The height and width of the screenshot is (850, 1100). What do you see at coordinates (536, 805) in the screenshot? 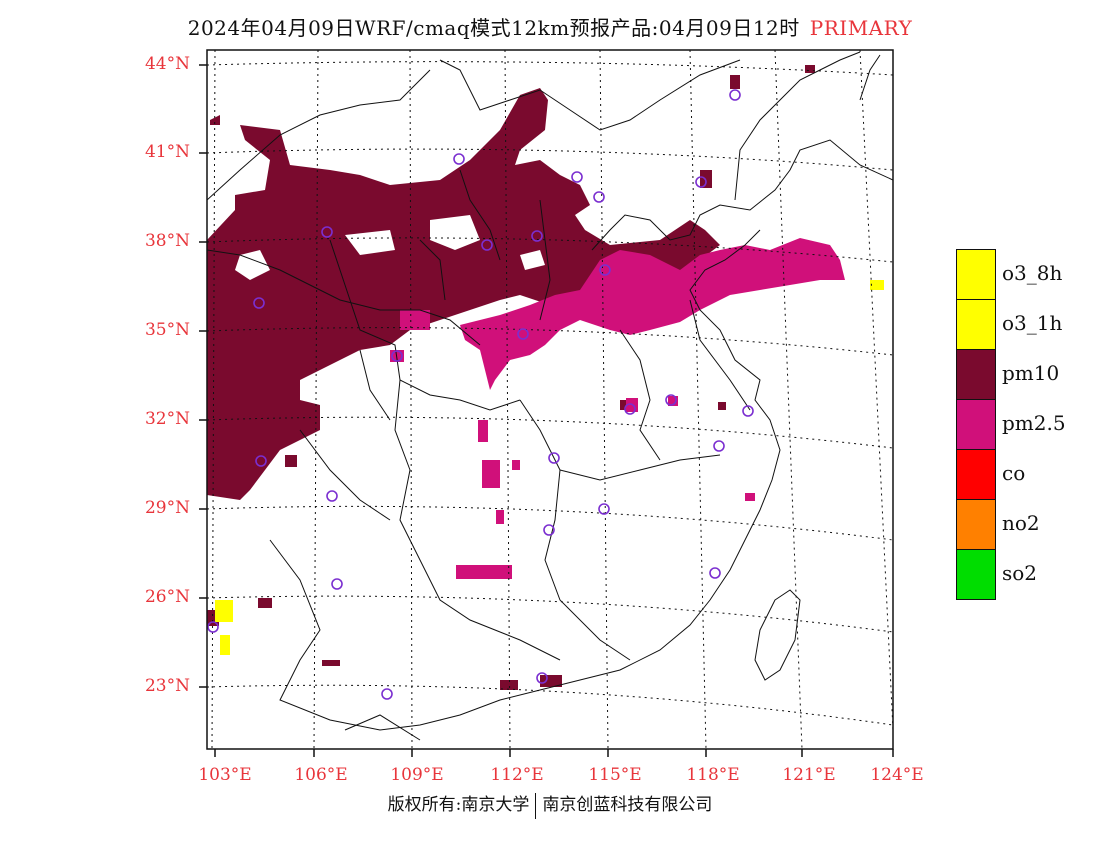
I see `footer-separator` at bounding box center [536, 805].